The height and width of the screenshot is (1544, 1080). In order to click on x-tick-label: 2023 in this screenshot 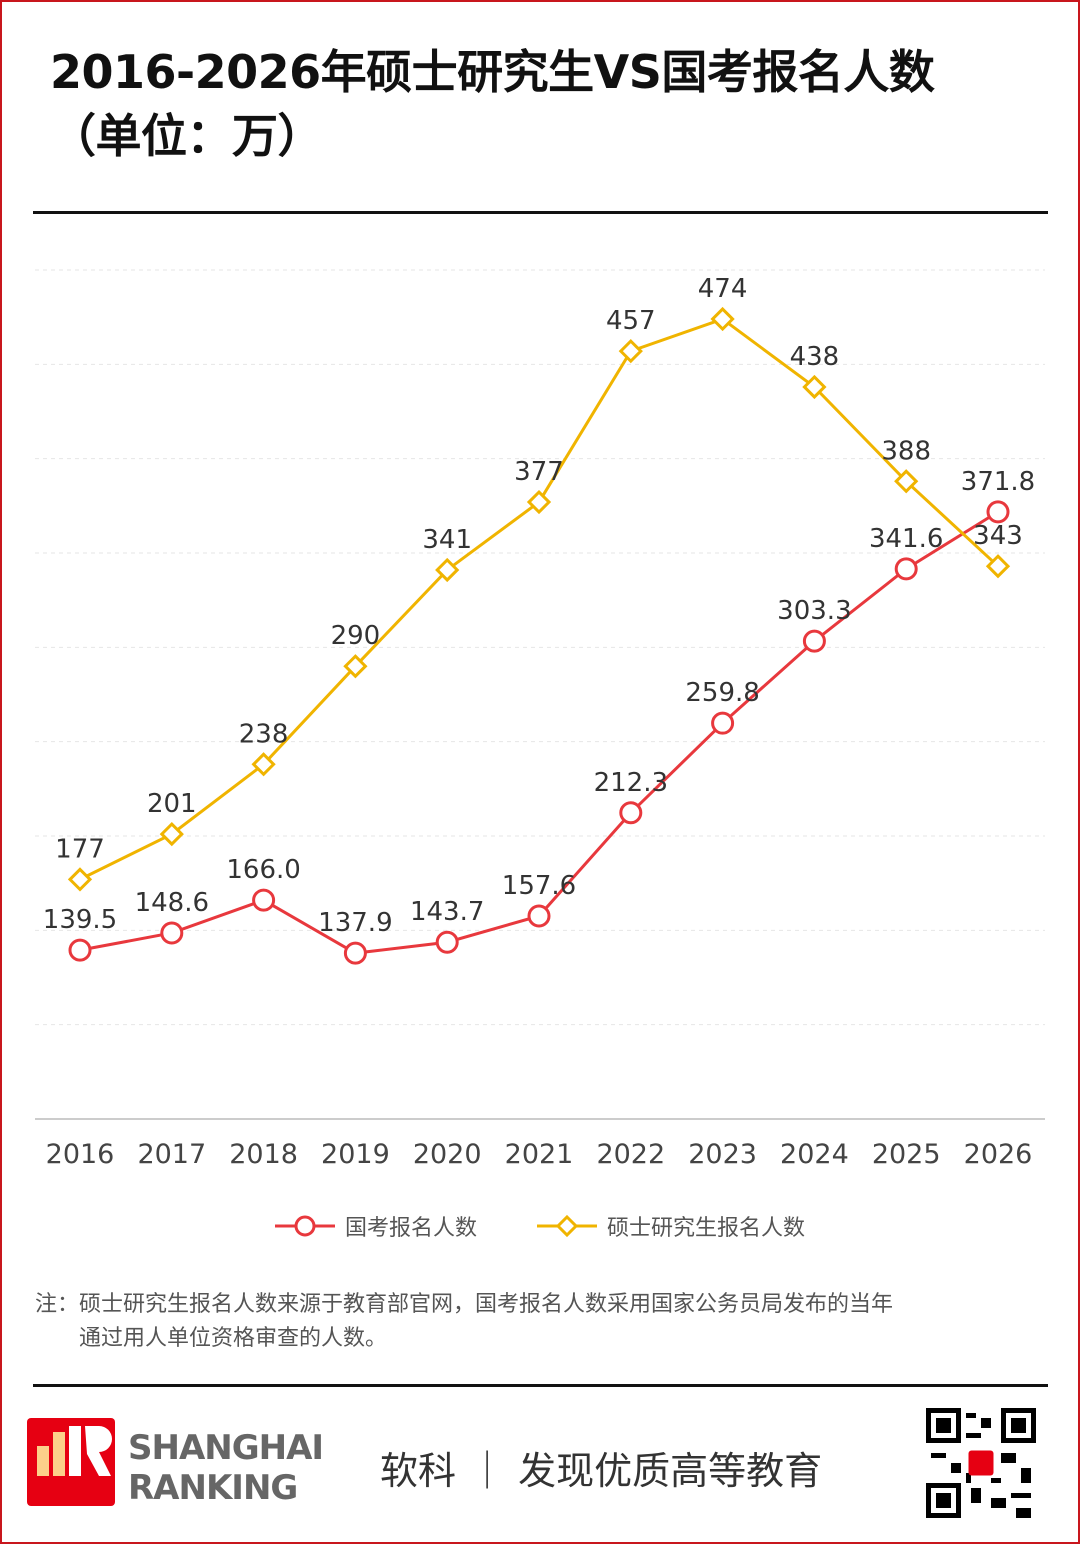, I will do `click(722, 1154)`.